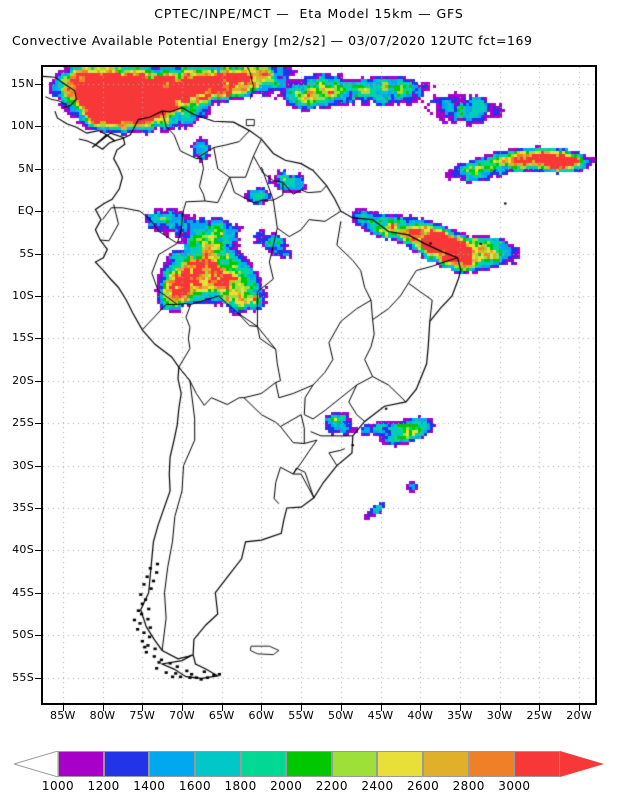  Describe the element at coordinates (142, 715) in the screenshot. I see `x-axis-label: 75W` at that location.